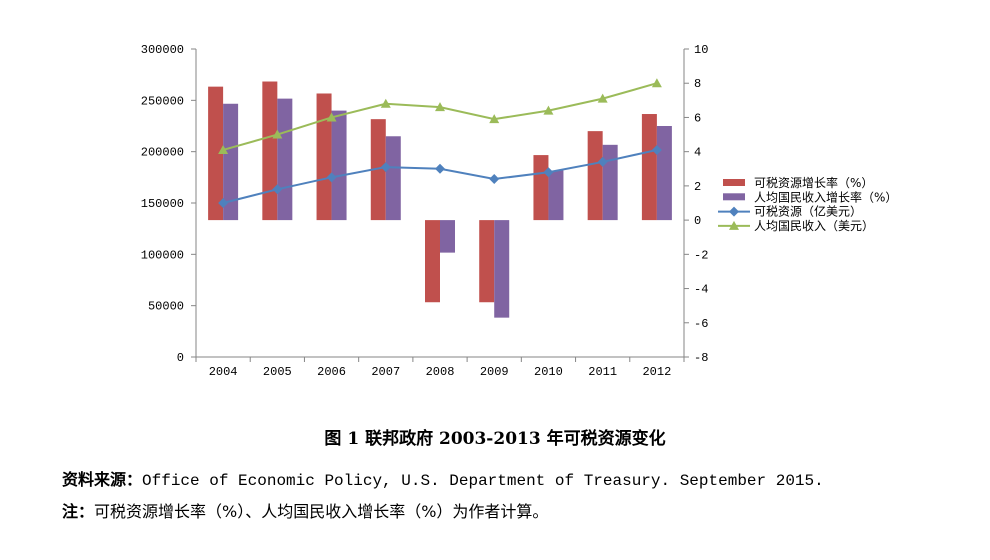 This screenshot has height=560, width=990. What do you see at coordinates (548, 372) in the screenshot?
I see `x-tick-label: 2010` at bounding box center [548, 372].